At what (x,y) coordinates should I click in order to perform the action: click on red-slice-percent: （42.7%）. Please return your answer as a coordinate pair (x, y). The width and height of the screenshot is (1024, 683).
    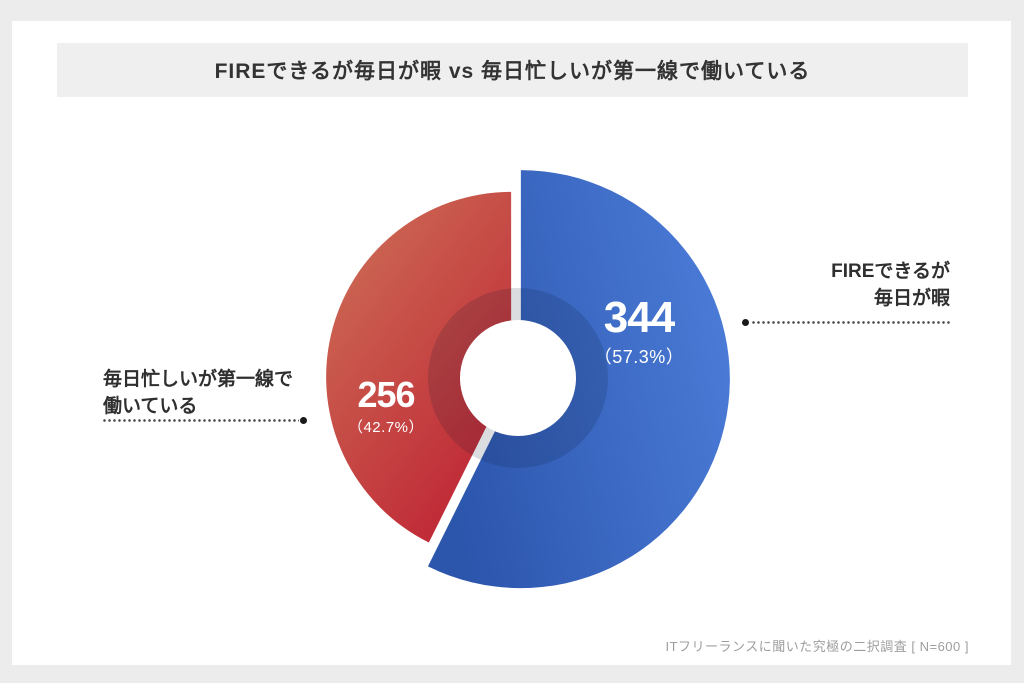
    Looking at the image, I should click on (386, 427).